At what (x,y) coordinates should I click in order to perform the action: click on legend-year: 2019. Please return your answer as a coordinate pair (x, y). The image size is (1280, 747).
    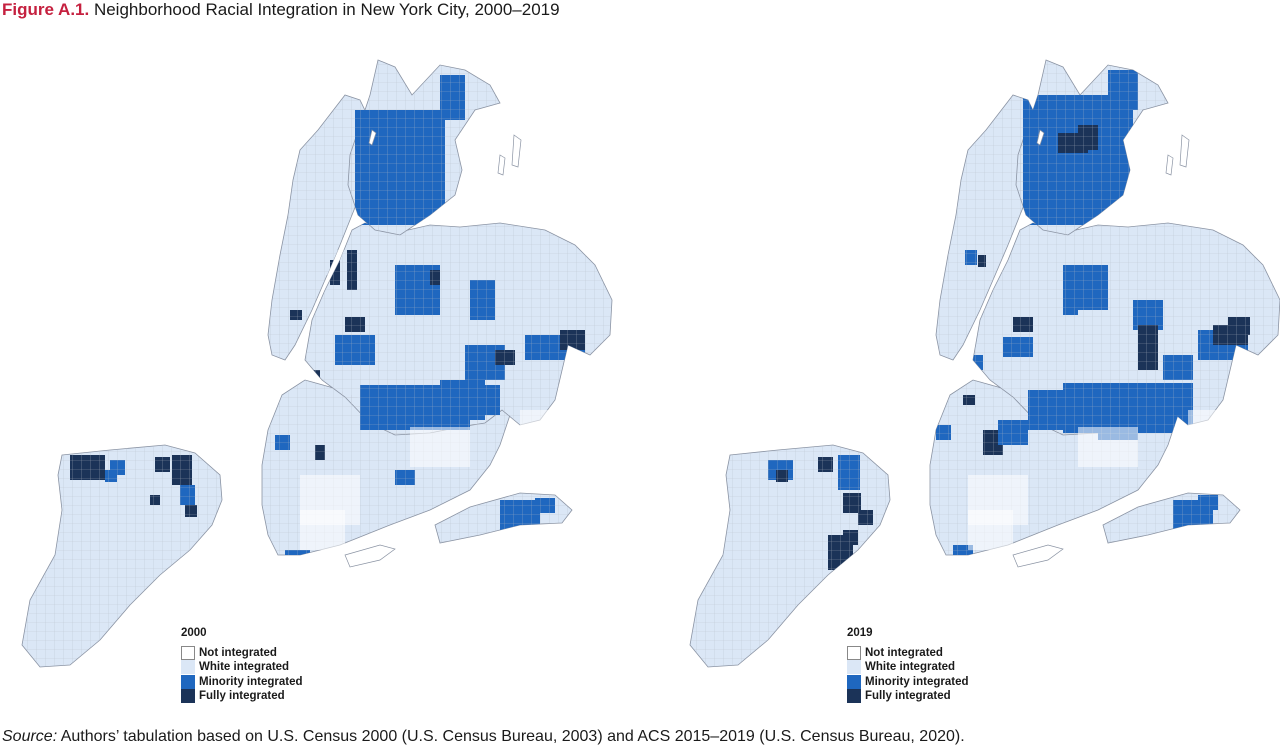
    Looking at the image, I should click on (860, 633).